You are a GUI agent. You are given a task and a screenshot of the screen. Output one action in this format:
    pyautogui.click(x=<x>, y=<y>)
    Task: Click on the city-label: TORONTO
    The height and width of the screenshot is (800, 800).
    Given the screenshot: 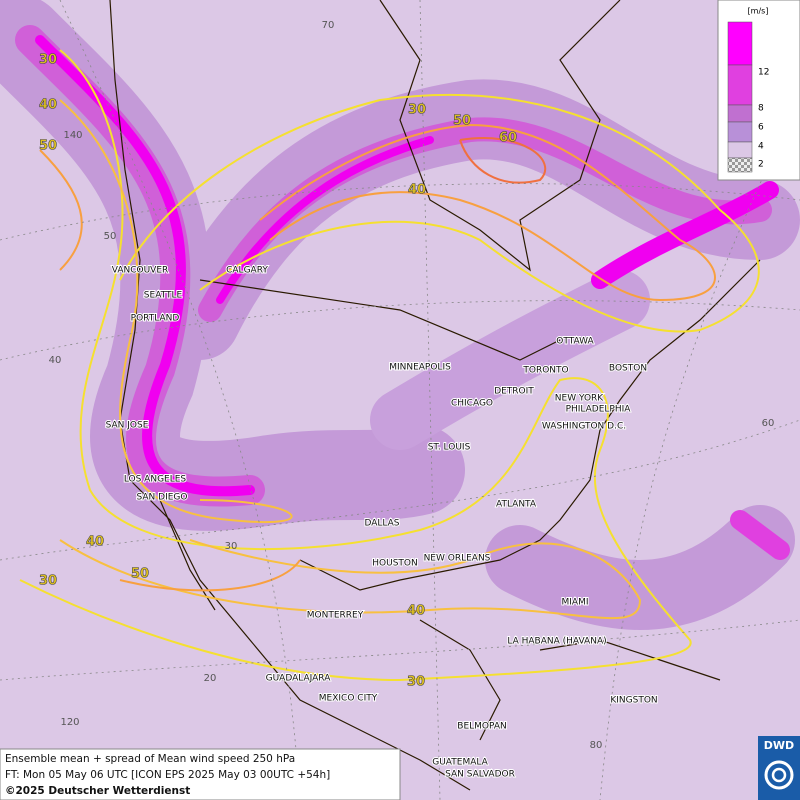 What is the action you would take?
    pyautogui.click(x=545, y=371)
    